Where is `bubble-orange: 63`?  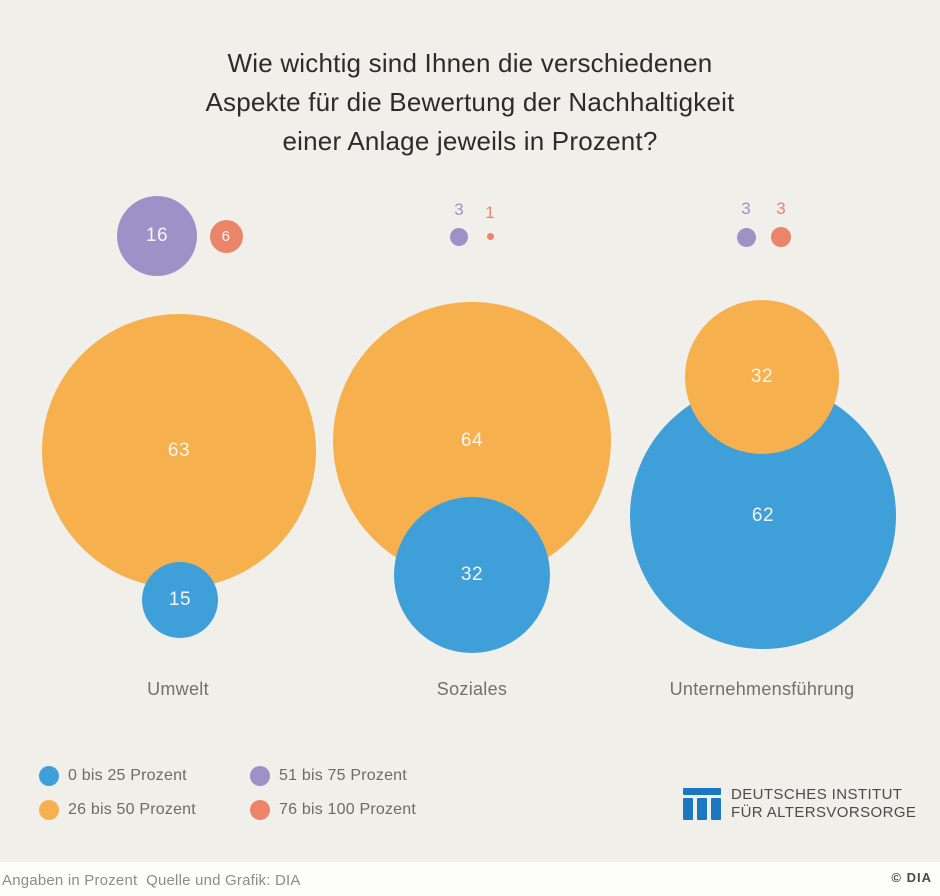
bubble-orange: 63 is located at coordinates (179, 451).